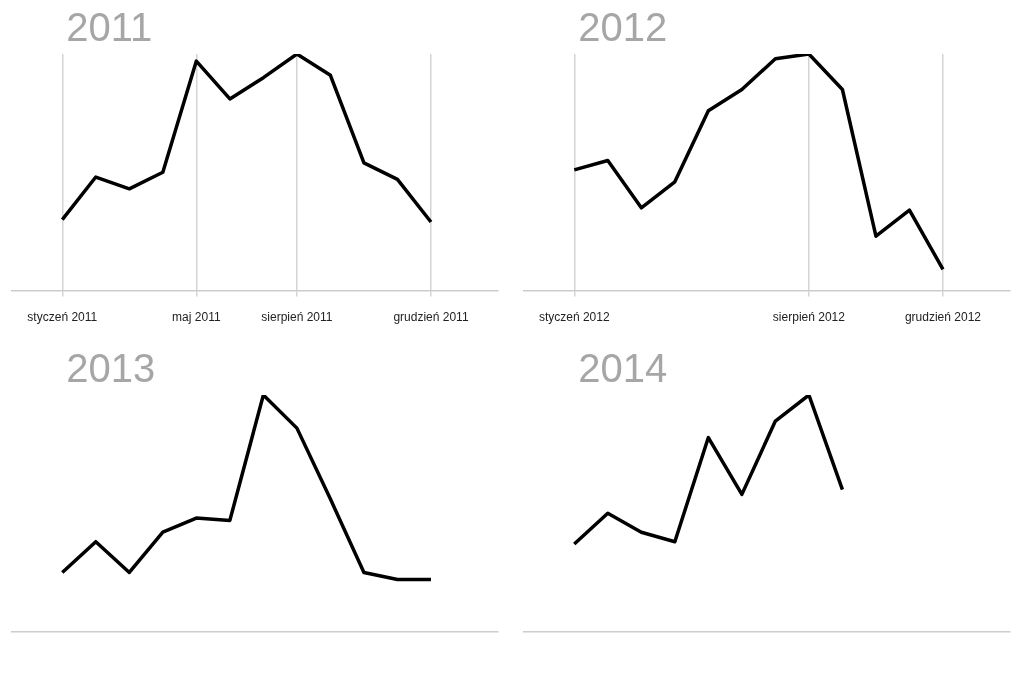  Describe the element at coordinates (574, 317) in the screenshot. I see `x-tick-label: styczeń 2012` at that location.